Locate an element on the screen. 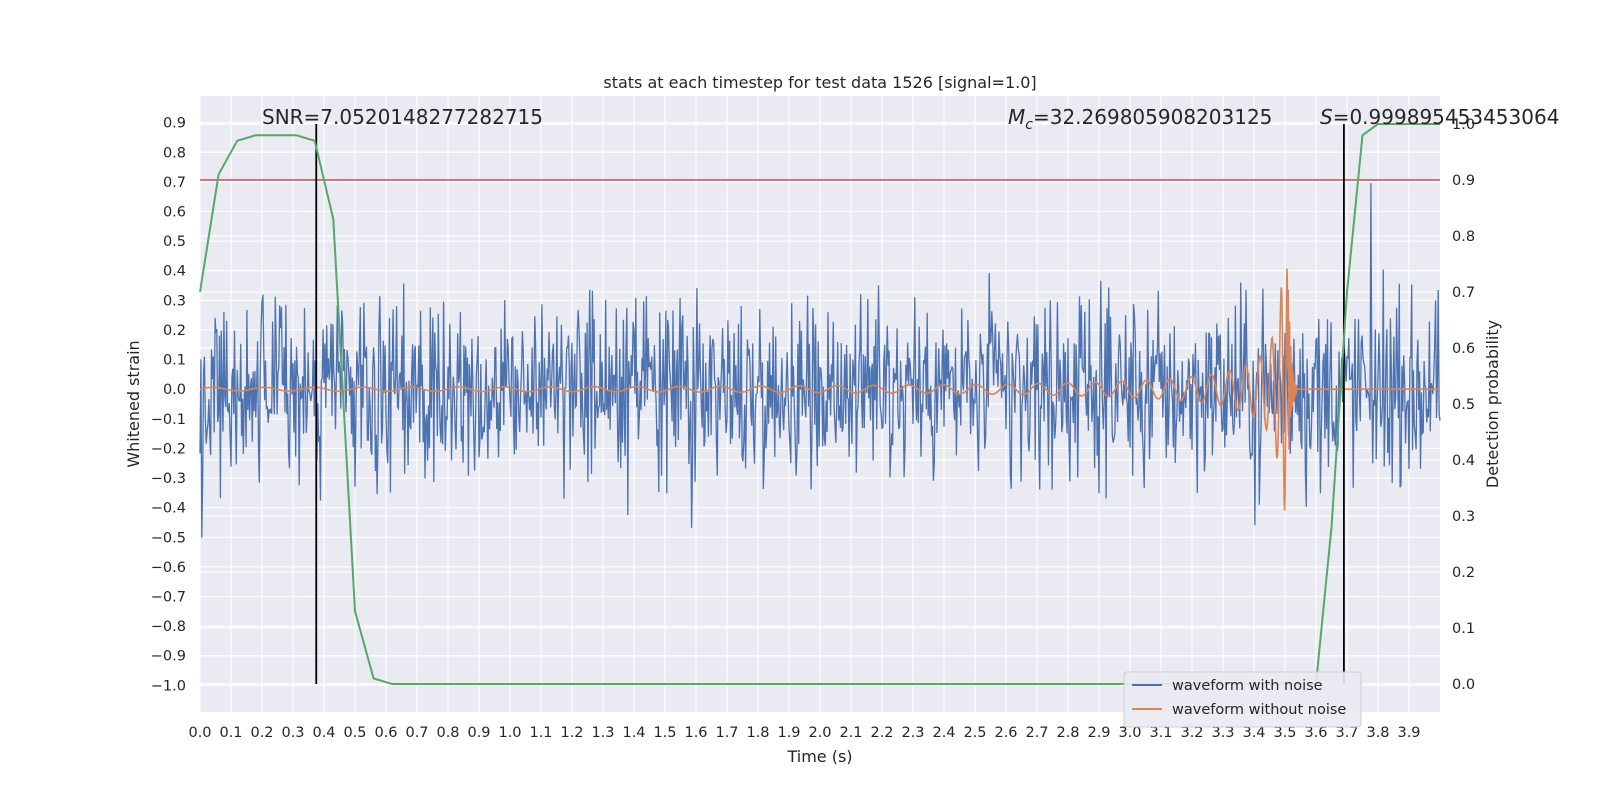  x-tick-label: 3.7 is located at coordinates (1346, 733).